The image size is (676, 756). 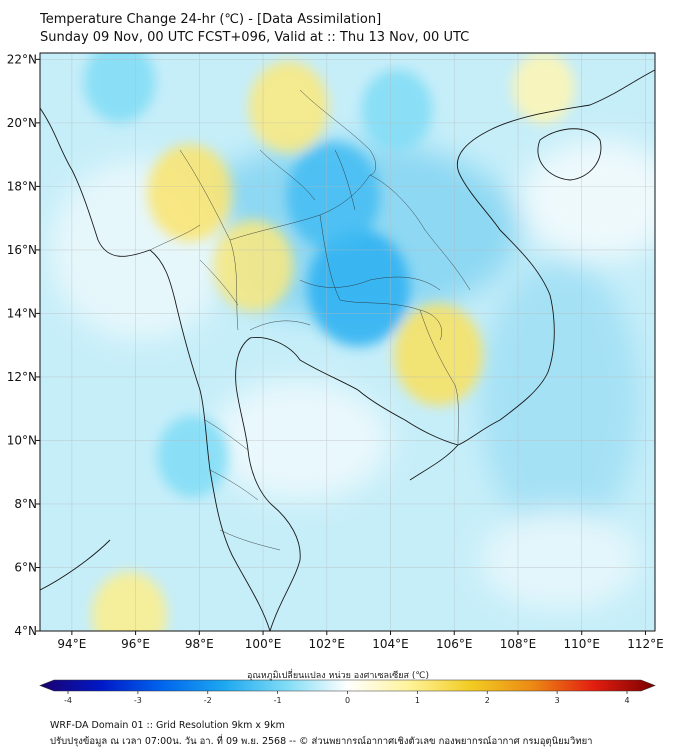 What do you see at coordinates (68, 700) in the screenshot?
I see `colorbar-tick-label: -4` at bounding box center [68, 700].